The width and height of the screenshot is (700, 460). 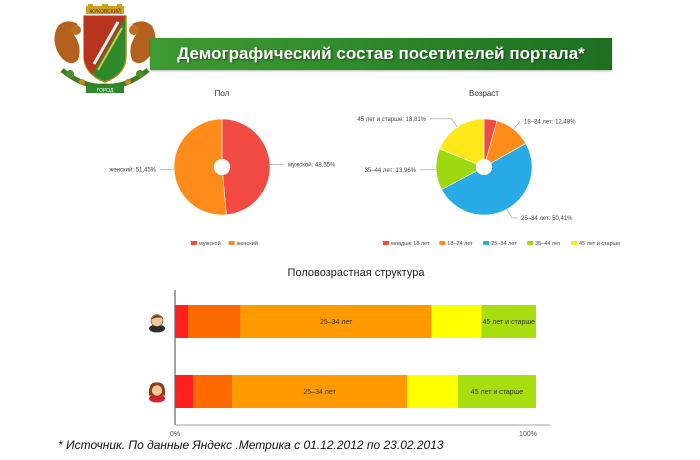 I want to click on pie-title: Пол, so click(x=222, y=93).